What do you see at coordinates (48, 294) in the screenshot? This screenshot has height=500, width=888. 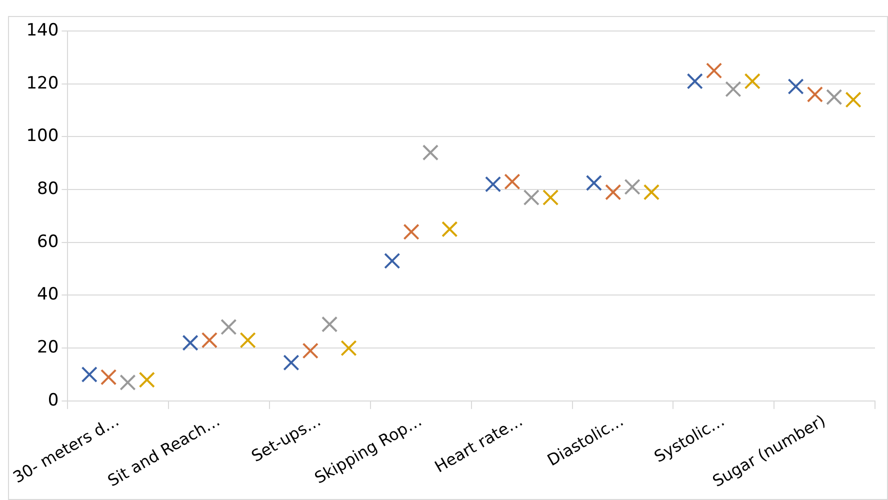 I see `y-tick-label: 40` at bounding box center [48, 294].